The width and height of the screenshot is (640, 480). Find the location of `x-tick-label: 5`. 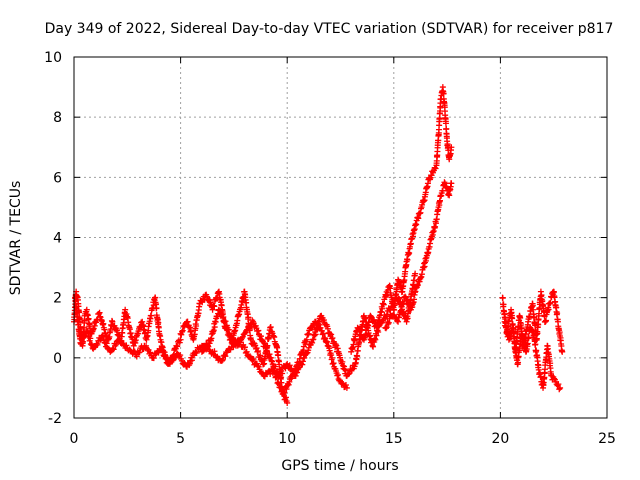

x-tick-label: 5 is located at coordinates (180, 439).